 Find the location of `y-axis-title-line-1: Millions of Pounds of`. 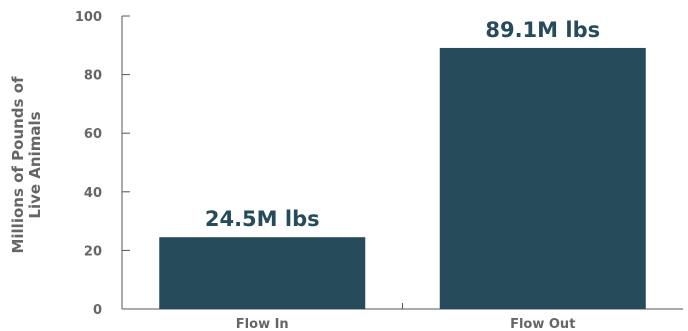

y-axis-title-line-1: Millions of Pounds of is located at coordinates (18, 165).